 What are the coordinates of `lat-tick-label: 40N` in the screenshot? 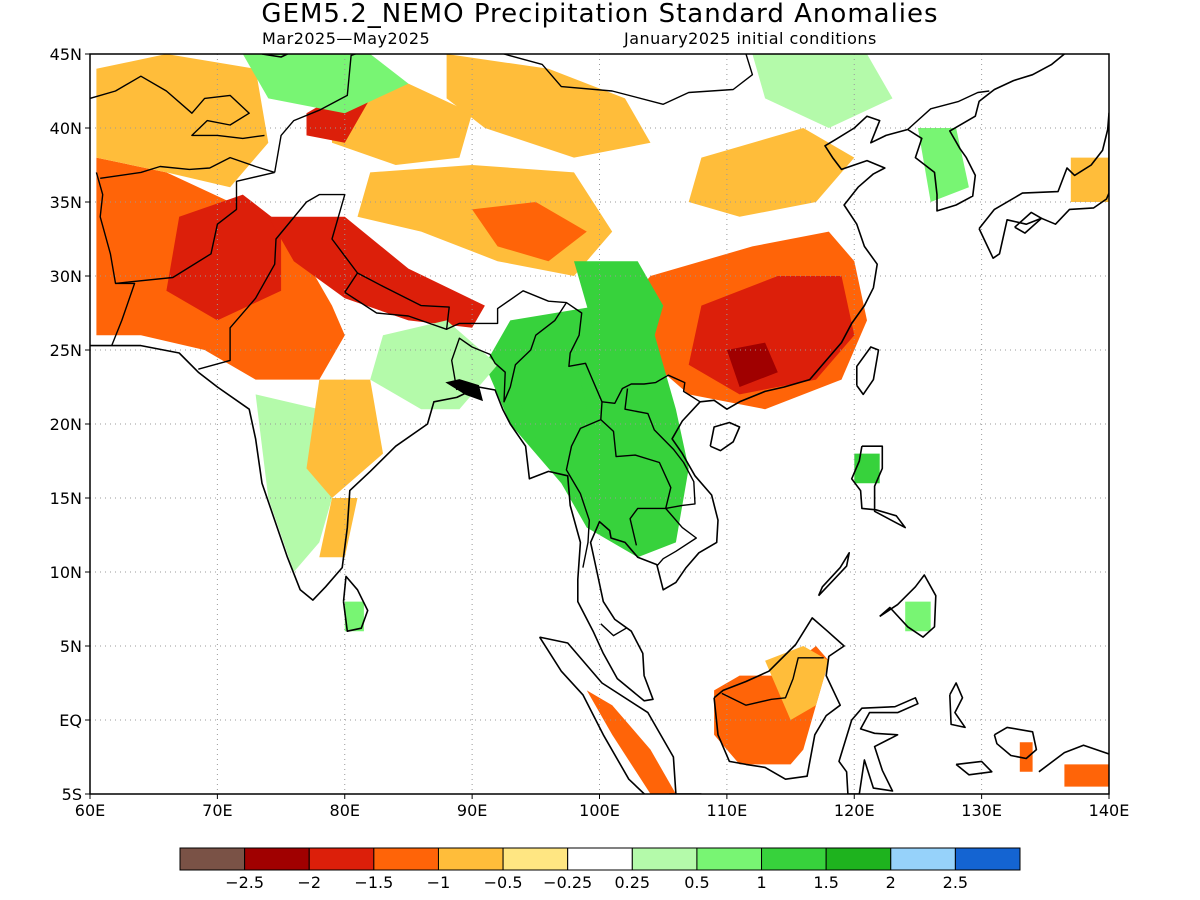 It's located at (66, 128).